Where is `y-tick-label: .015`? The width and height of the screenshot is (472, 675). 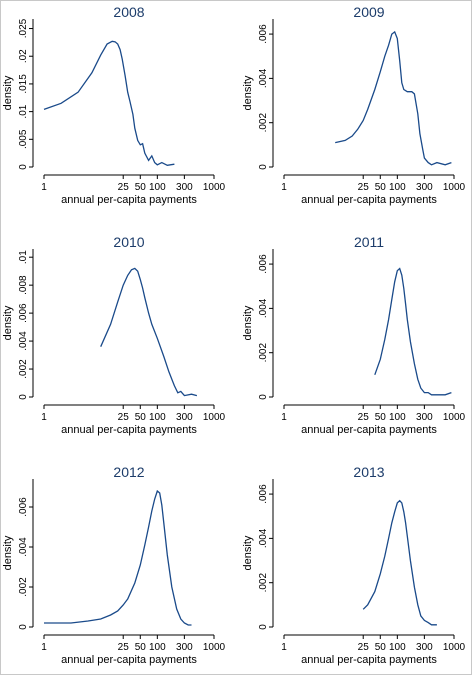
y-tick-label: .015 is located at coordinates (23, 84).